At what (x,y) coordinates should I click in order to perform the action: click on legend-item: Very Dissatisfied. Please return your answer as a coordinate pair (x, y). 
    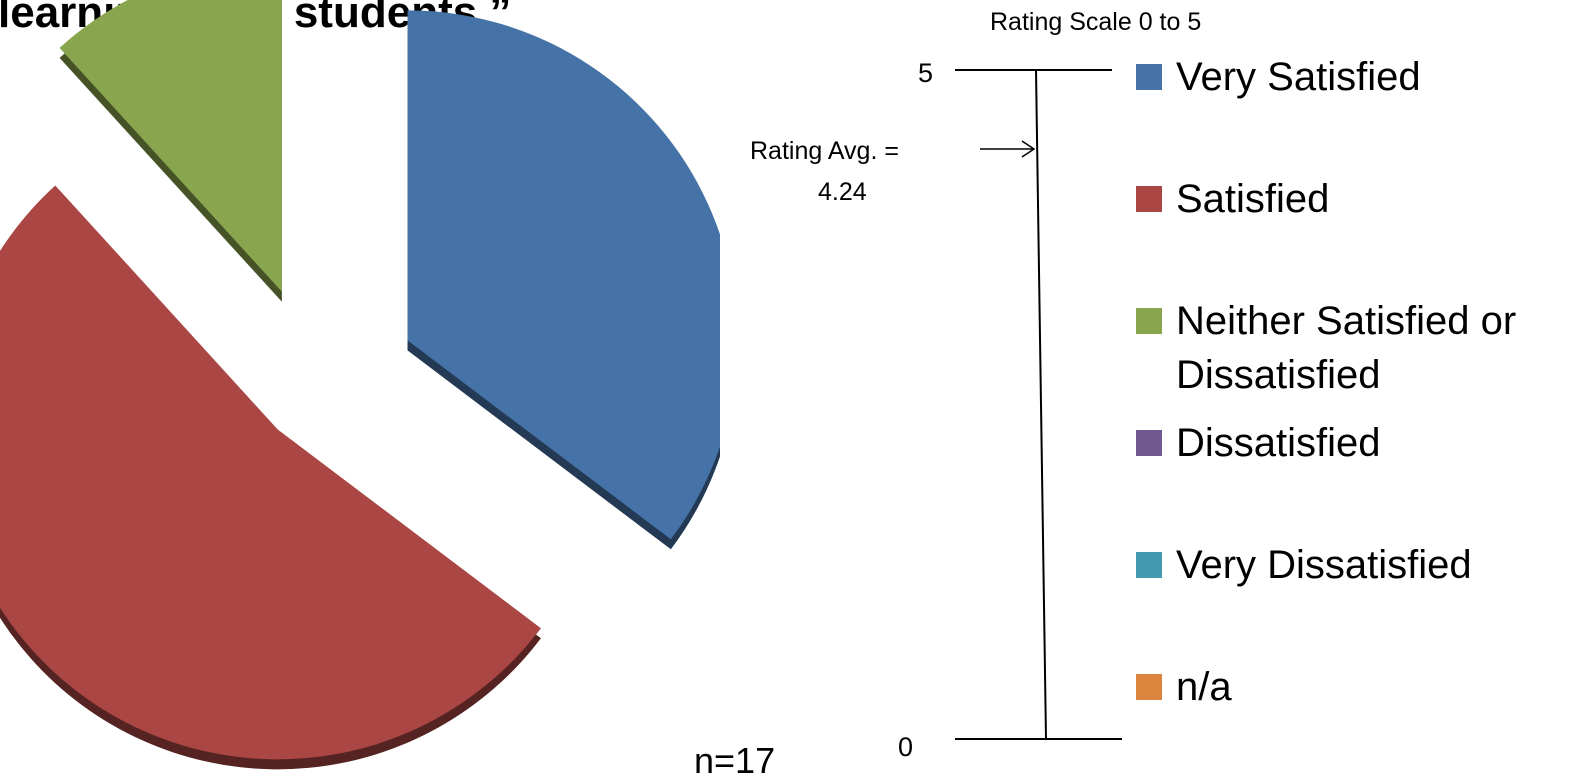
    Looking at the image, I should click on (1356, 565).